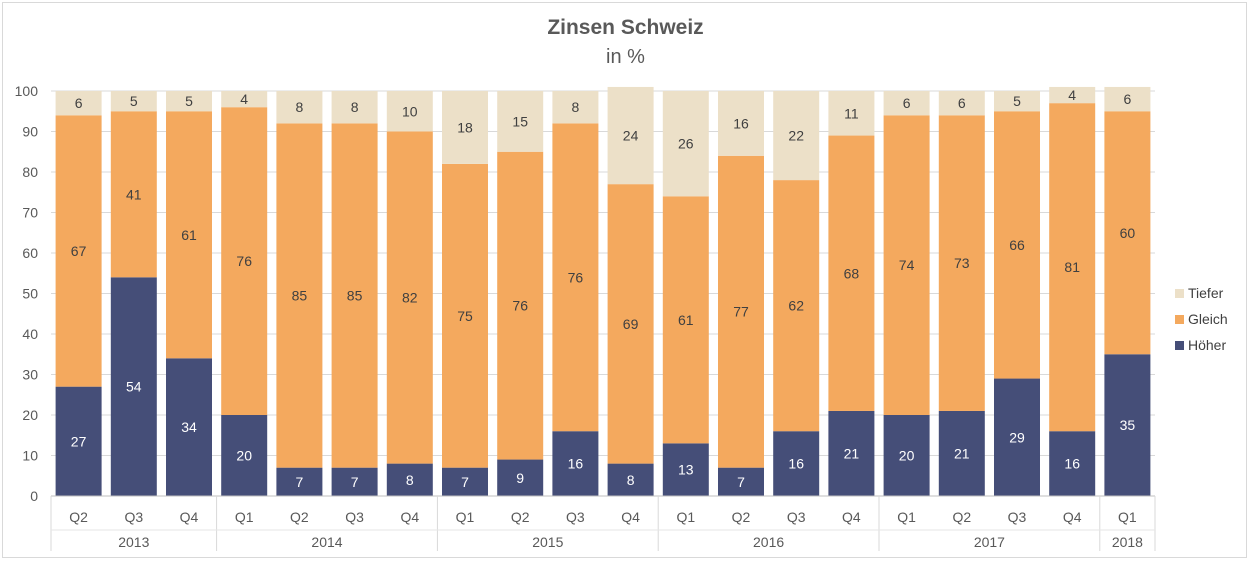  I want to click on x-group-label: 2014, so click(326, 542).